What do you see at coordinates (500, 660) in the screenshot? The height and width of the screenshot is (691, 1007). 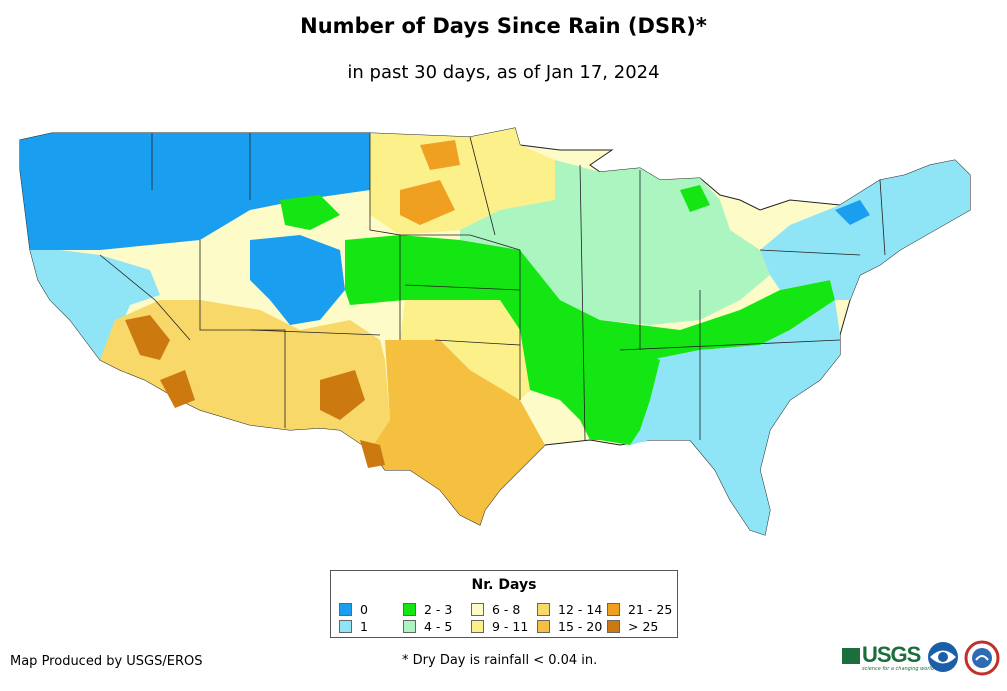 I see `dry-day-footnote: * Dry Day is rainfall < 0.04 in.` at bounding box center [500, 660].